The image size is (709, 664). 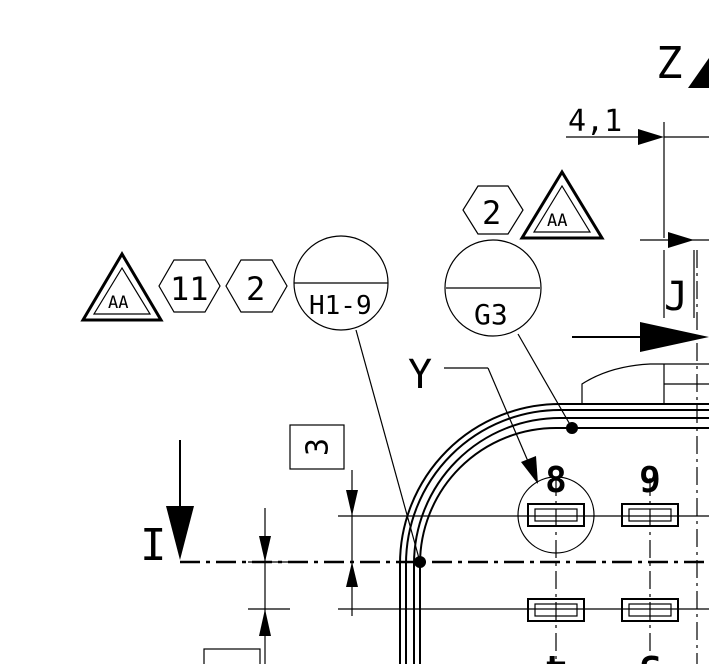 I want to click on hexagon-right, so click(x=493, y=210).